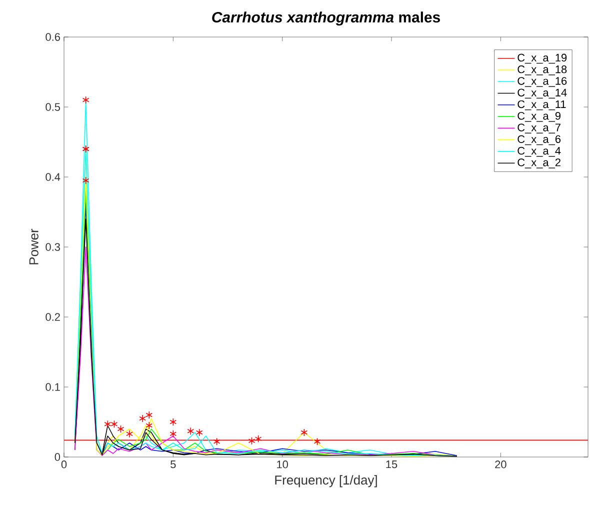 Image resolution: width=590 pixels, height=513 pixels. Describe the element at coordinates (539, 163) in the screenshot. I see `legend-label: C_x_a_2` at that location.